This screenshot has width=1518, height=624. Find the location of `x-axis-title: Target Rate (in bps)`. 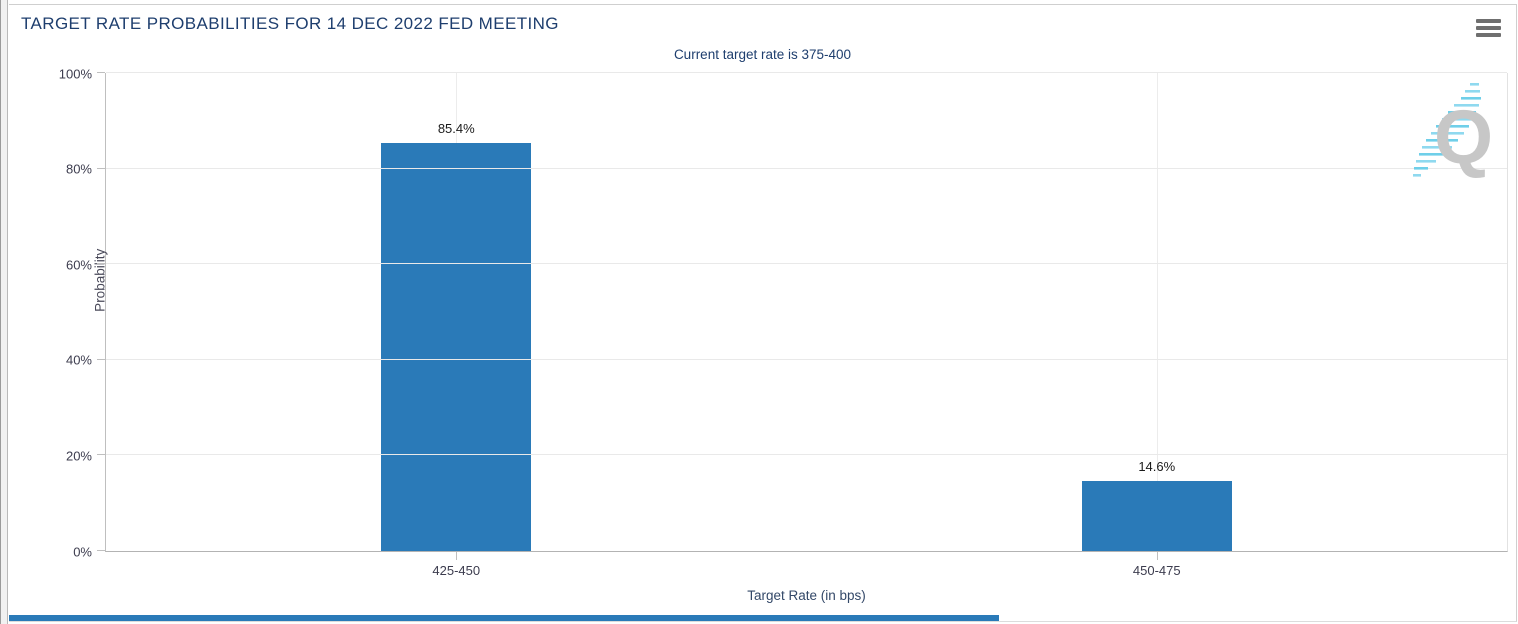

x-axis-title: Target Rate (in bps) is located at coordinates (806, 595).